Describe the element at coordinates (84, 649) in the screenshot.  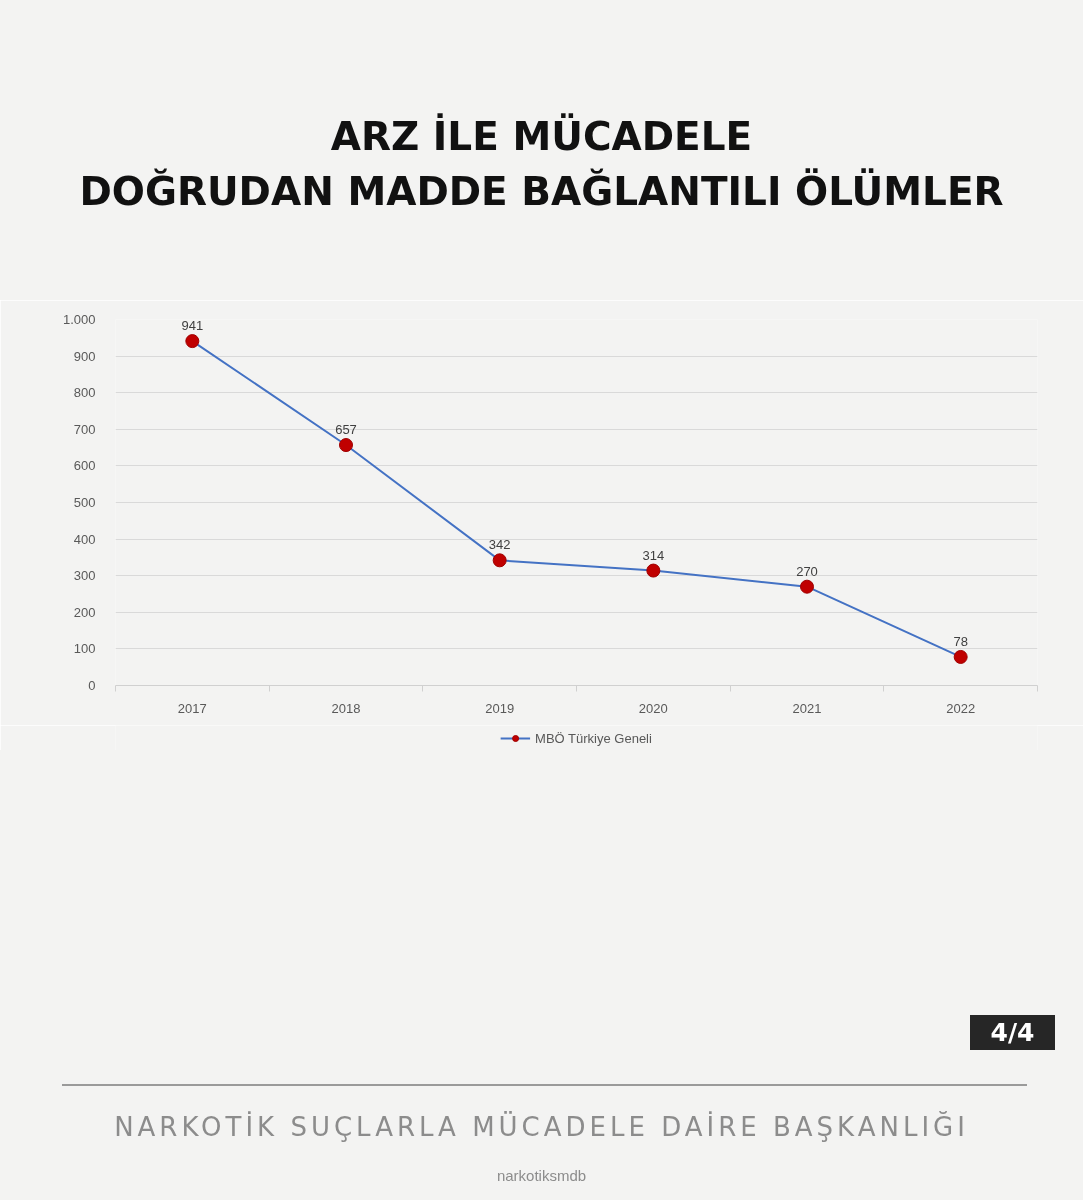
I see `y-tick-label: 100` at that location.